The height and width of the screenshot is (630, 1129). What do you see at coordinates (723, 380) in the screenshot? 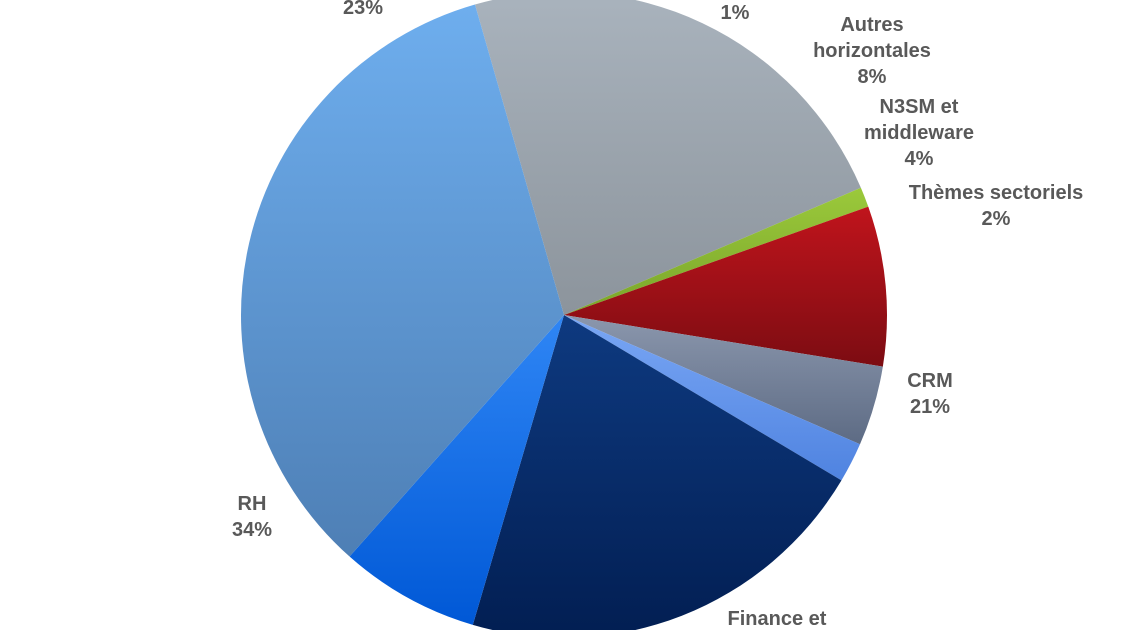
I see `pie-slice-n3sm-et-middleware` at bounding box center [723, 380].